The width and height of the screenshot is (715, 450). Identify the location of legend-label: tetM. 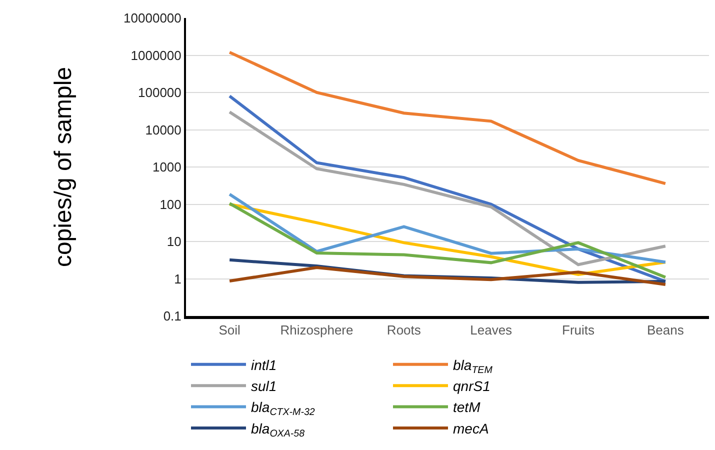
(467, 407).